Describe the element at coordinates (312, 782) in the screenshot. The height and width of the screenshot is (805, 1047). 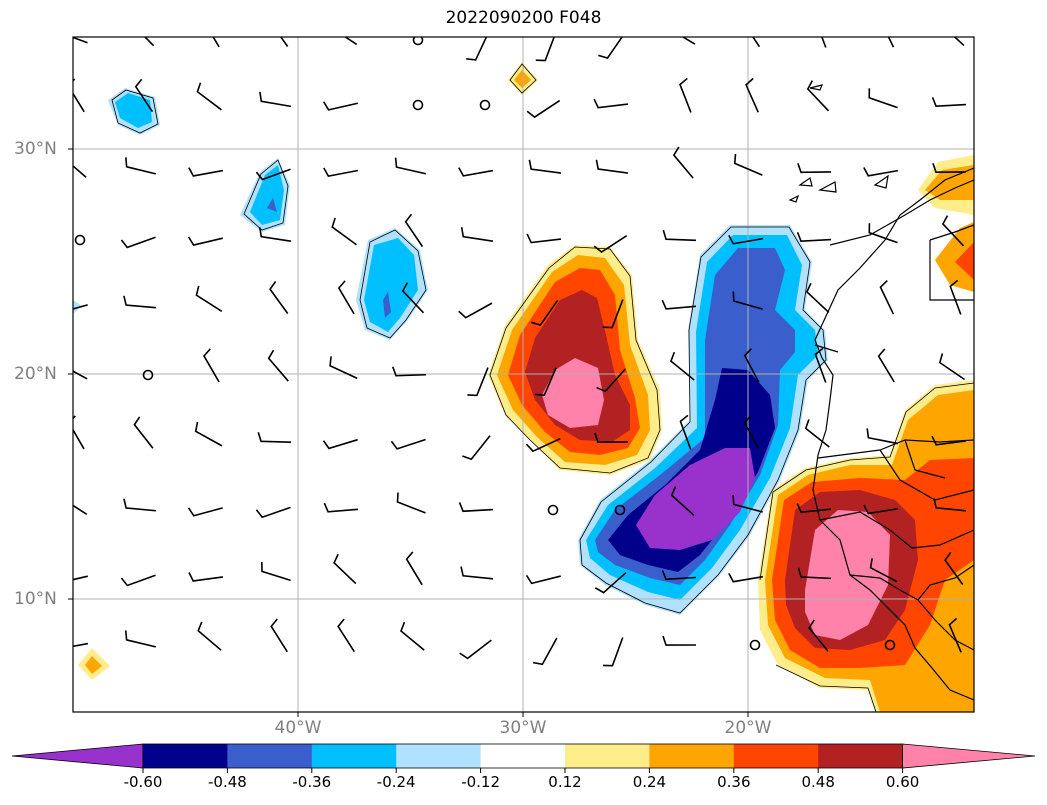
I see `colorbar-tick-label: -0.36` at that location.